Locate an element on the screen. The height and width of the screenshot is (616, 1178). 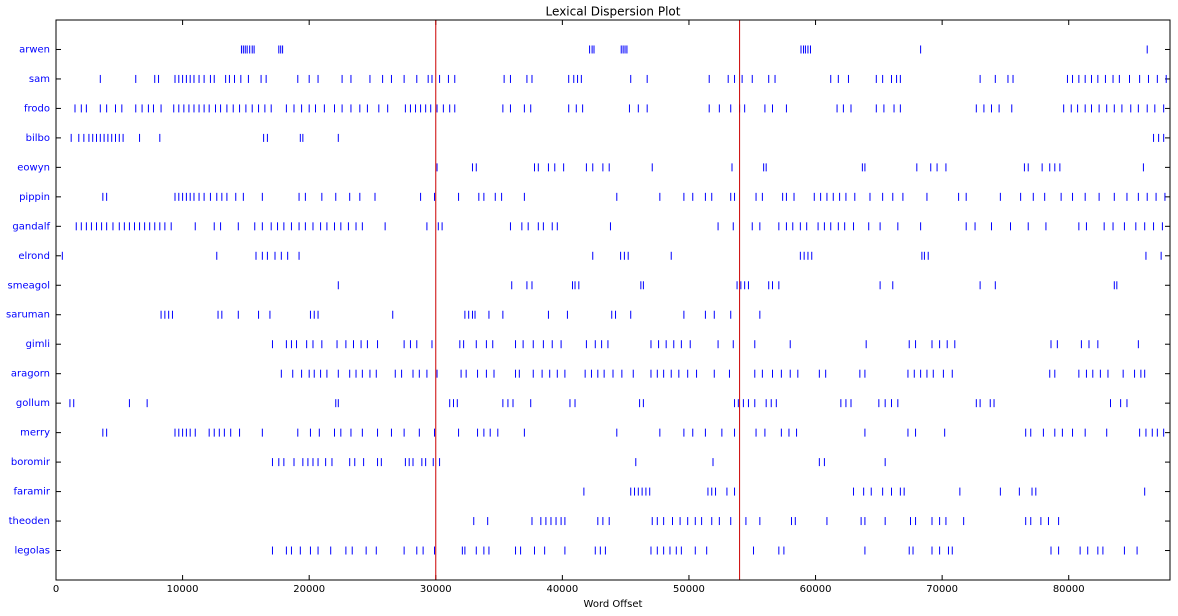
x-tick-label: 70000 is located at coordinates (942, 589).